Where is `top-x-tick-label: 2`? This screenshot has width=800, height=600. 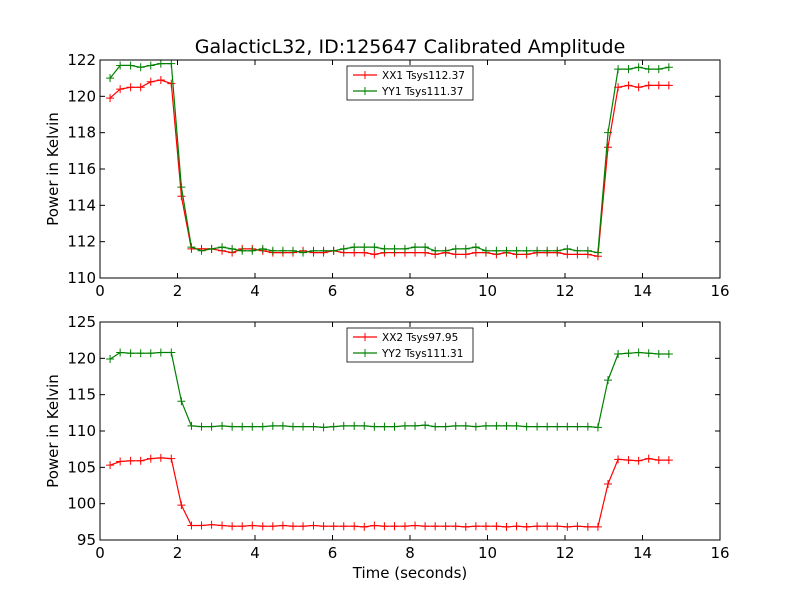
top-x-tick-label: 2 is located at coordinates (178, 291).